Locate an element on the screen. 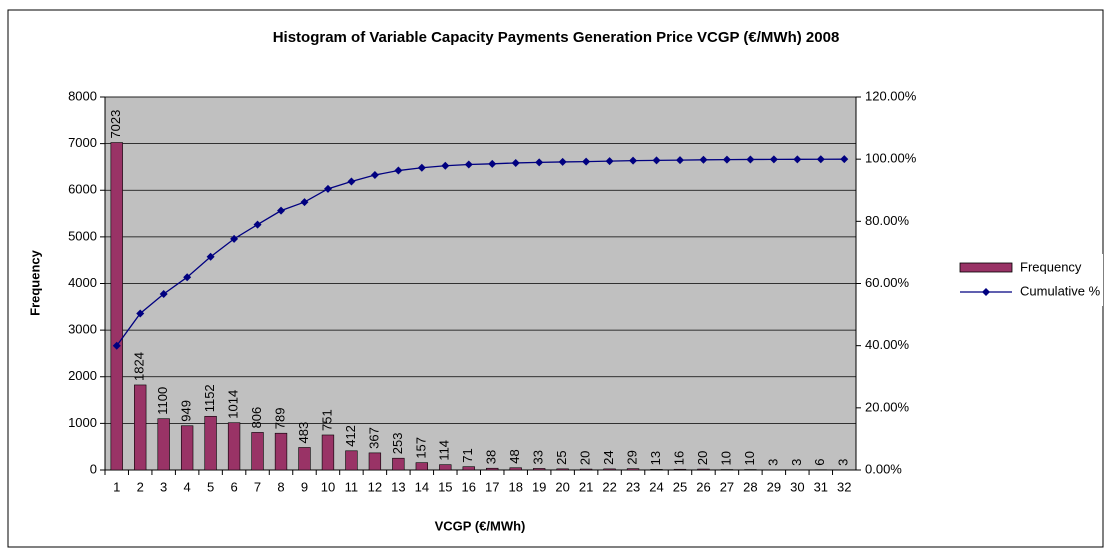 This screenshot has width=1112, height=556. x-tick-label: 16 is located at coordinates (469, 486).